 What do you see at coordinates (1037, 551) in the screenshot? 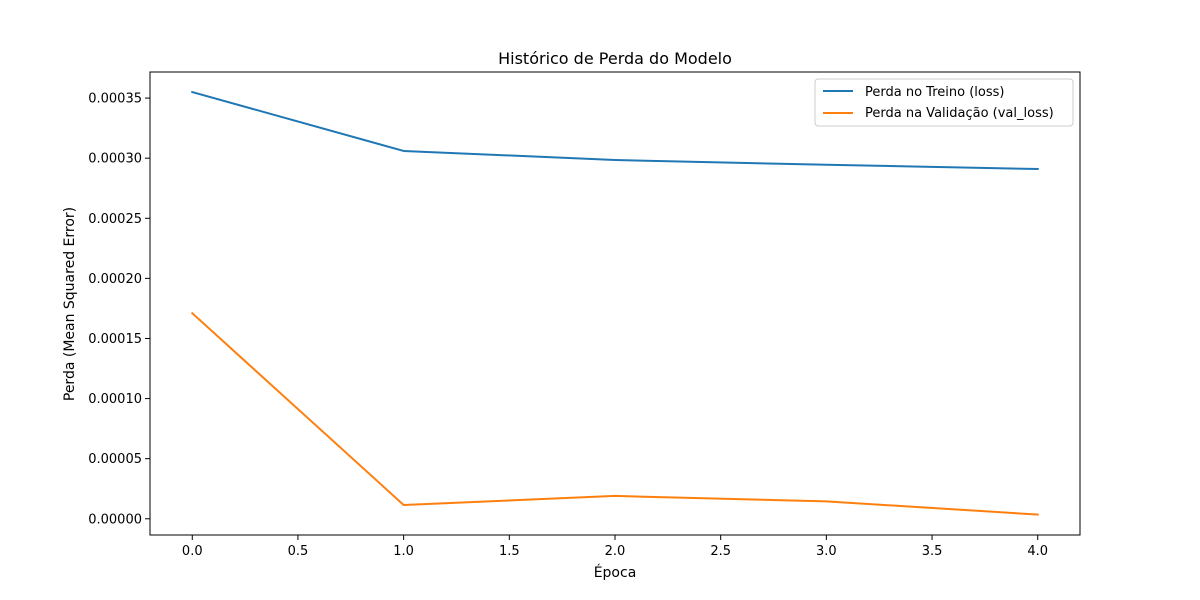
I see `x-tick-label: 4.0` at bounding box center [1037, 551].